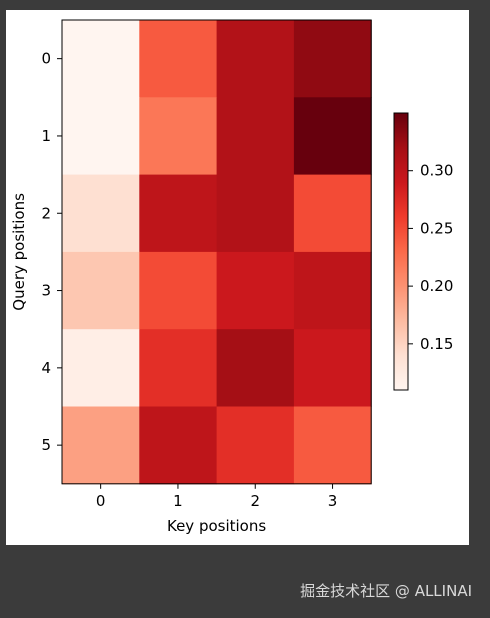 The image size is (490, 618). Describe the element at coordinates (178, 136) in the screenshot. I see `heatmap-cell-r1-c1` at that location.